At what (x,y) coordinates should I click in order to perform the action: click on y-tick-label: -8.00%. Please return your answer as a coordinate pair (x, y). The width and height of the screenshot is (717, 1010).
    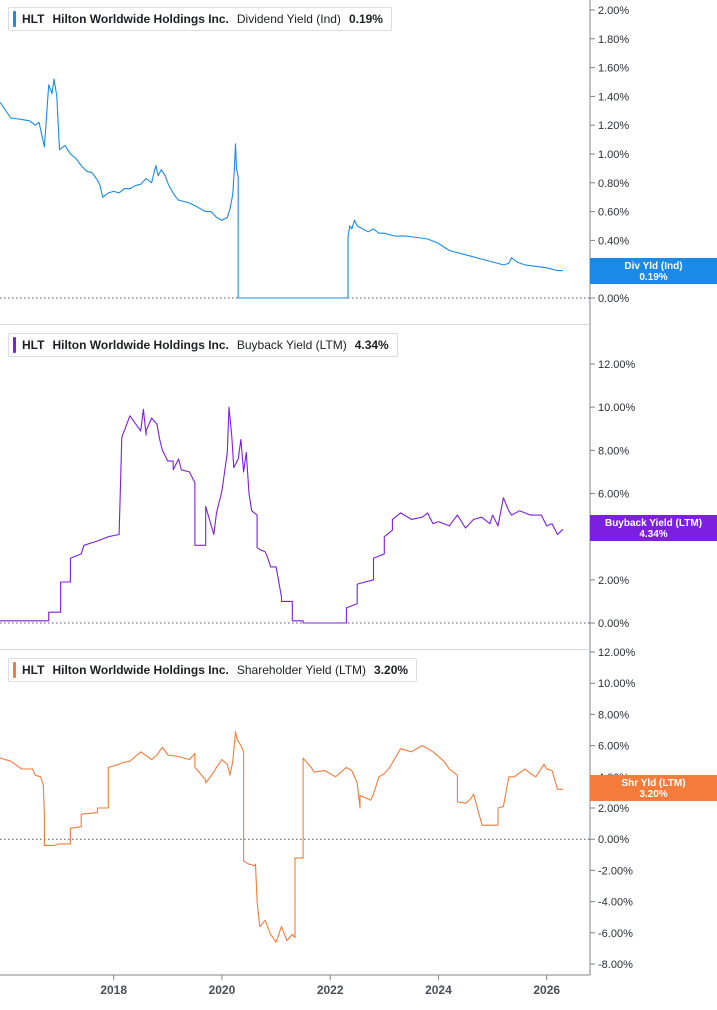
    Looking at the image, I should click on (615, 965).